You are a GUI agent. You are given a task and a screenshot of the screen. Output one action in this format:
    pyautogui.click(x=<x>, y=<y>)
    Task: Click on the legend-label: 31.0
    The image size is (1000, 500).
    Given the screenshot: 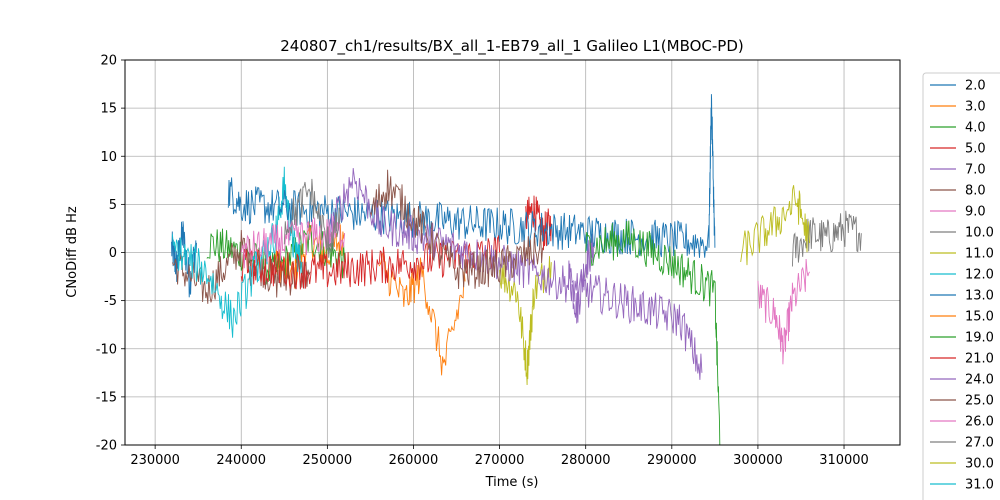 What is the action you would take?
    pyautogui.click(x=979, y=485)
    